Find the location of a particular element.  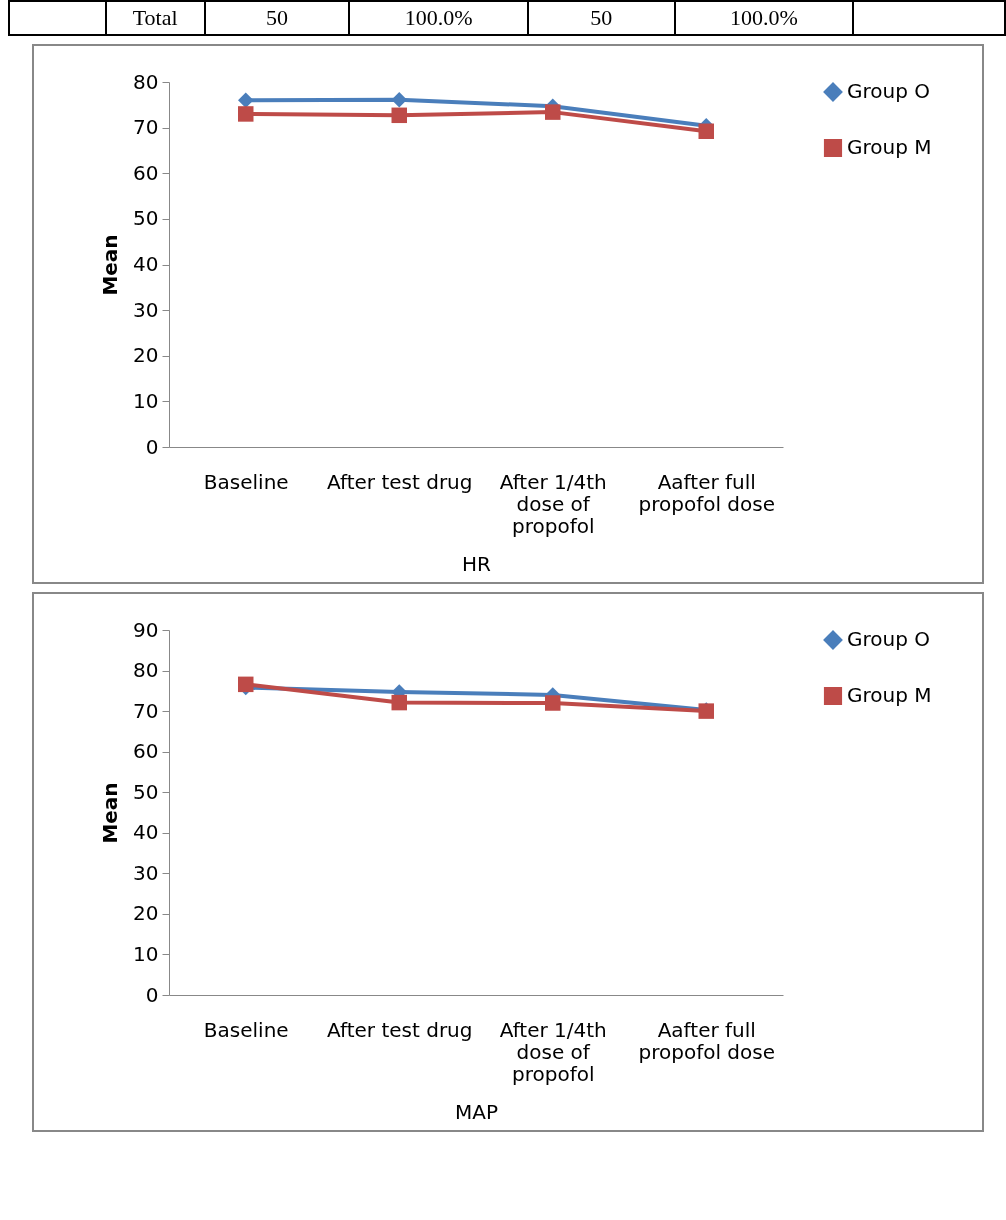

y-tick-label: 90 is located at coordinates (146, 629).